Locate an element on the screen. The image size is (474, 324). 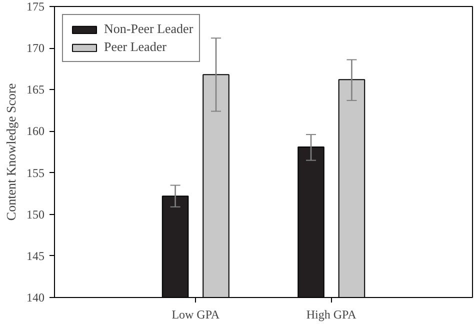
y-tick-label: 165 is located at coordinates (35, 89).